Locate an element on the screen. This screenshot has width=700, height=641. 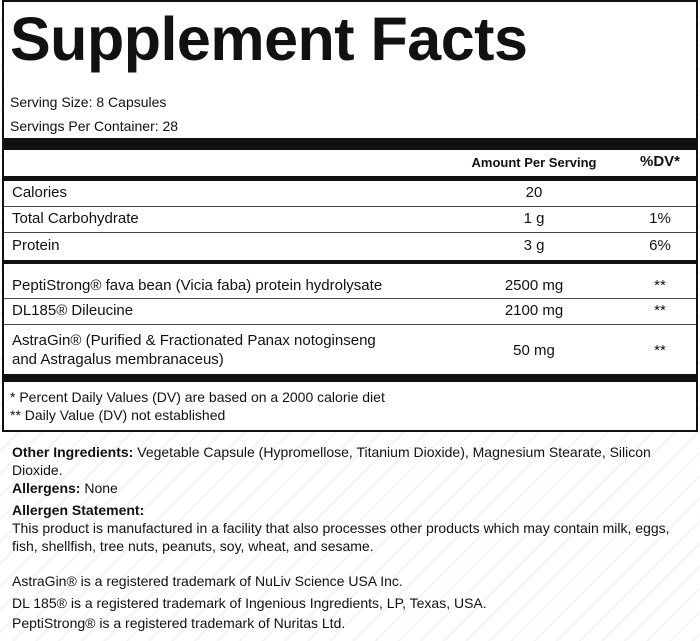
allergens: Allergens: None is located at coordinates (350, 488).